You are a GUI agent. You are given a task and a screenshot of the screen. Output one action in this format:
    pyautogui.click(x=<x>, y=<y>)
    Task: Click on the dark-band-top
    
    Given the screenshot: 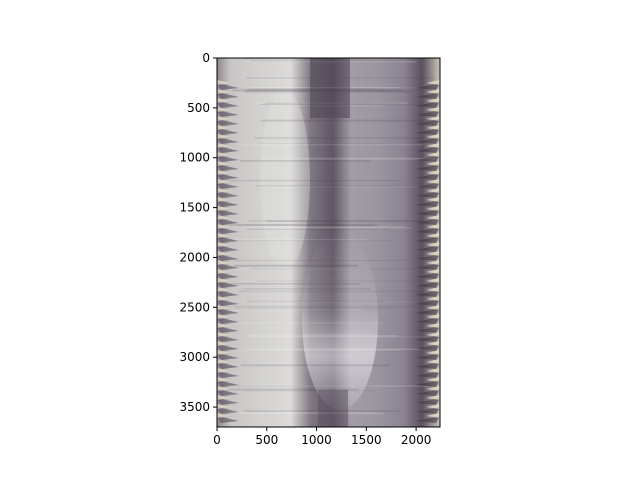 What is the action you would take?
    pyautogui.click(x=330, y=88)
    